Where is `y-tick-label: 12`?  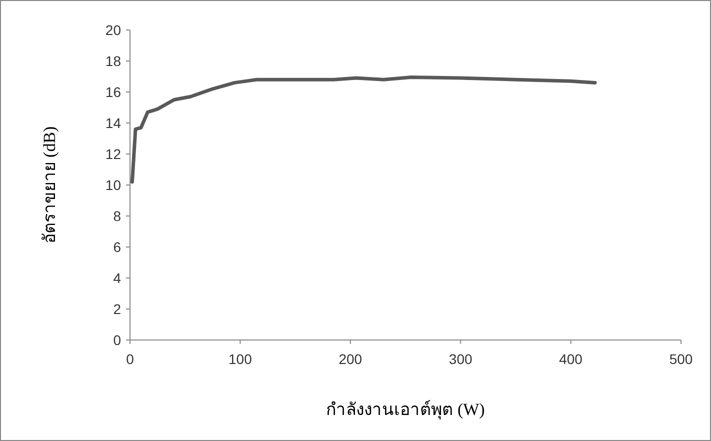 y-tick-label: 12 is located at coordinates (113, 154).